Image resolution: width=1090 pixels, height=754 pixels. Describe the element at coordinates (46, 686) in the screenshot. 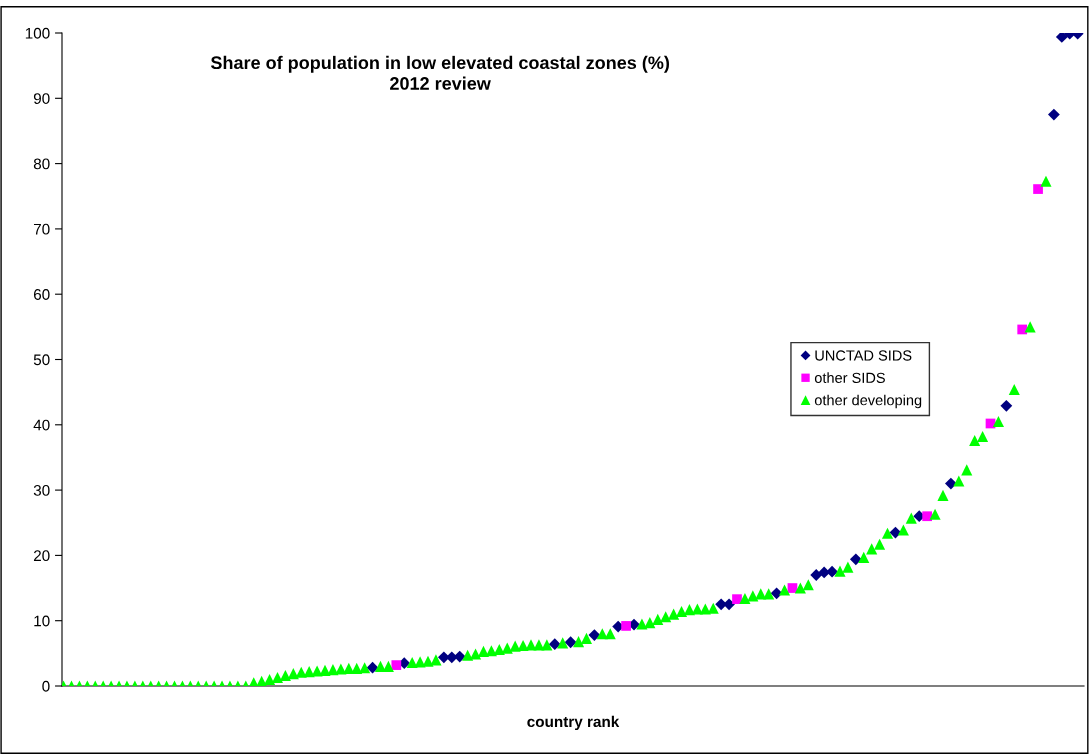

I see `y-tick-label: 0` at that location.